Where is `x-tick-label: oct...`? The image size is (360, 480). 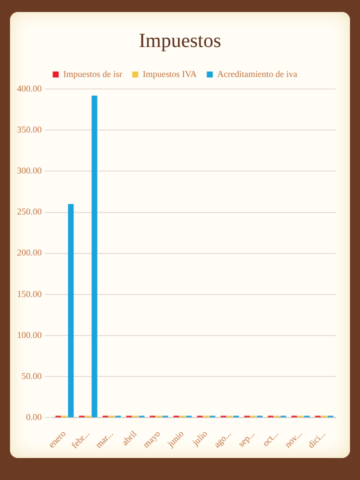
x-tick-label: oct... is located at coordinates (270, 438).